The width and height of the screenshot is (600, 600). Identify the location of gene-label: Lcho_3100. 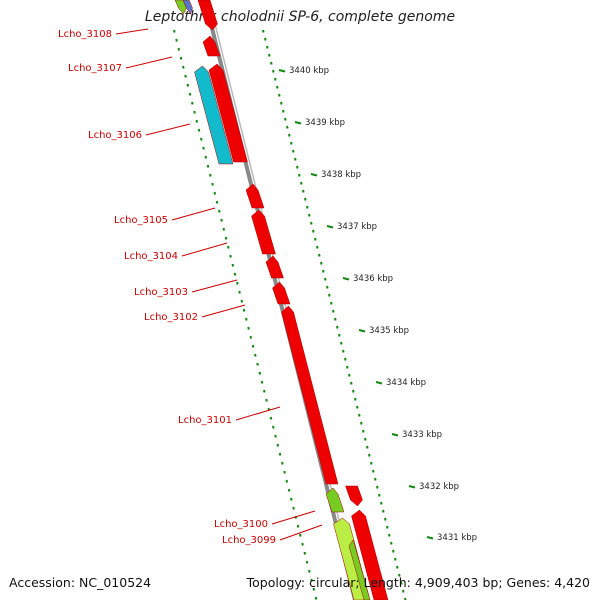
(241, 524).